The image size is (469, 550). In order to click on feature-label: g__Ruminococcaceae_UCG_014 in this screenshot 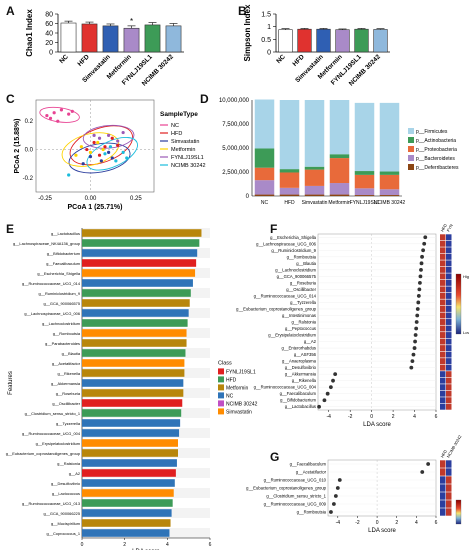, I will do `click(51, 283)`.